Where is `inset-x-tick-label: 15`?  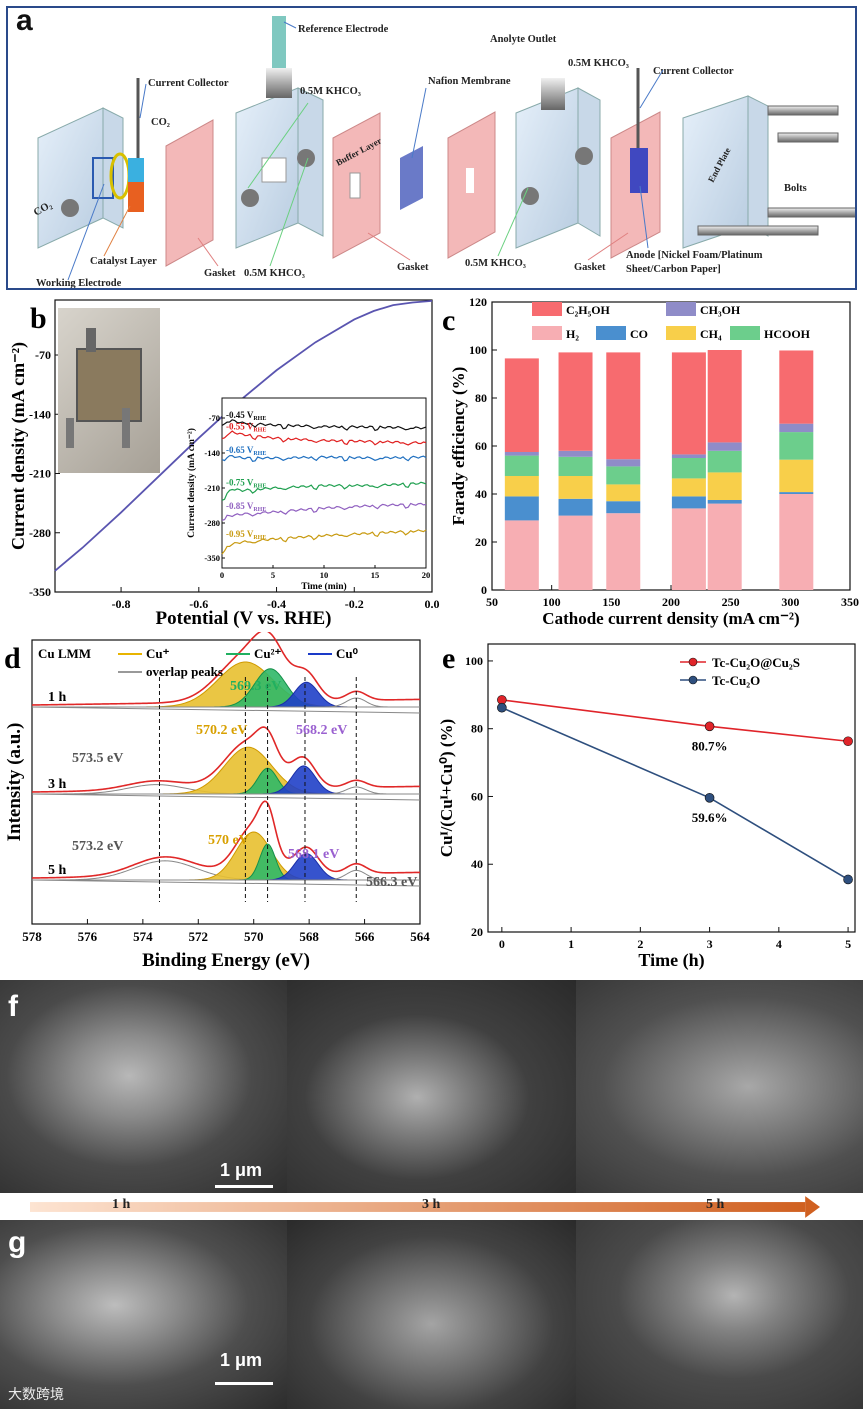 inset-x-tick-label: 15 is located at coordinates (375, 575).